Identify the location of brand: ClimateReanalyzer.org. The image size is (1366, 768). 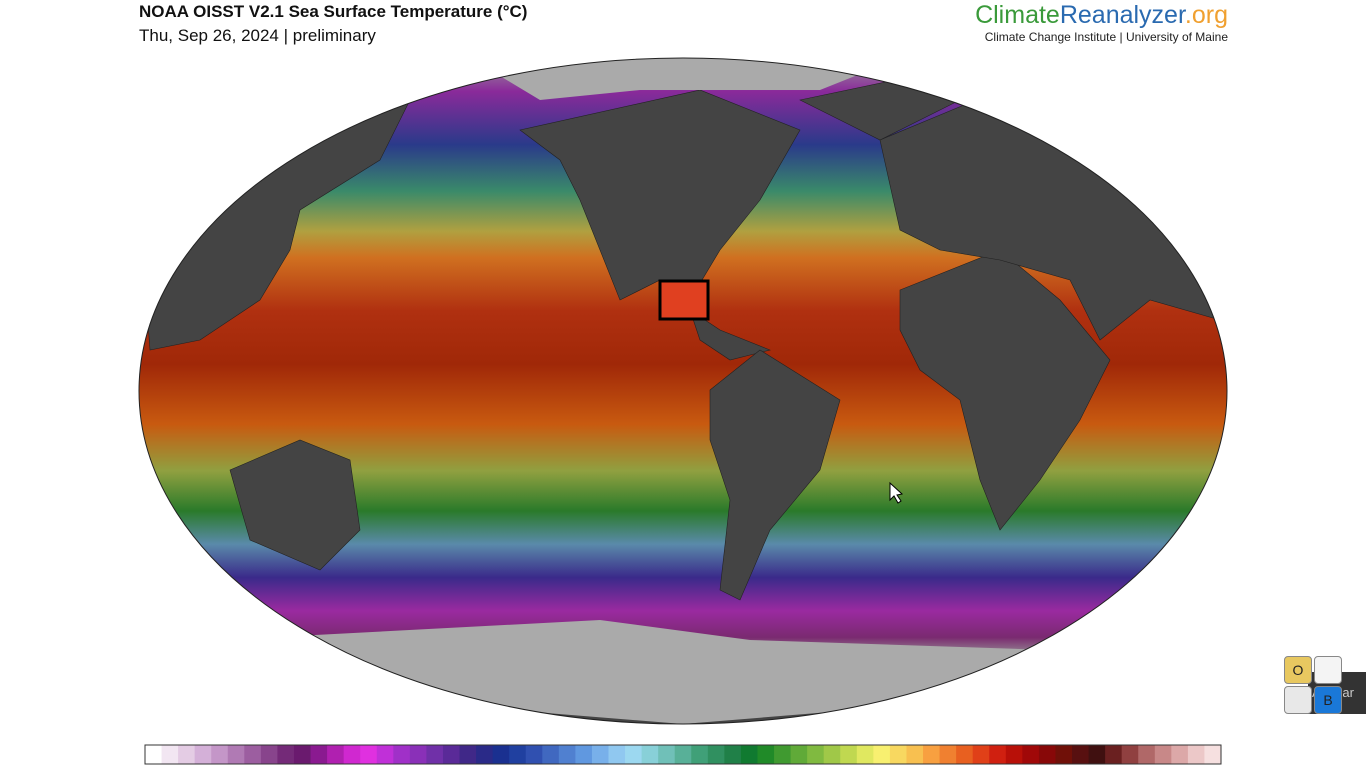
(1101, 15).